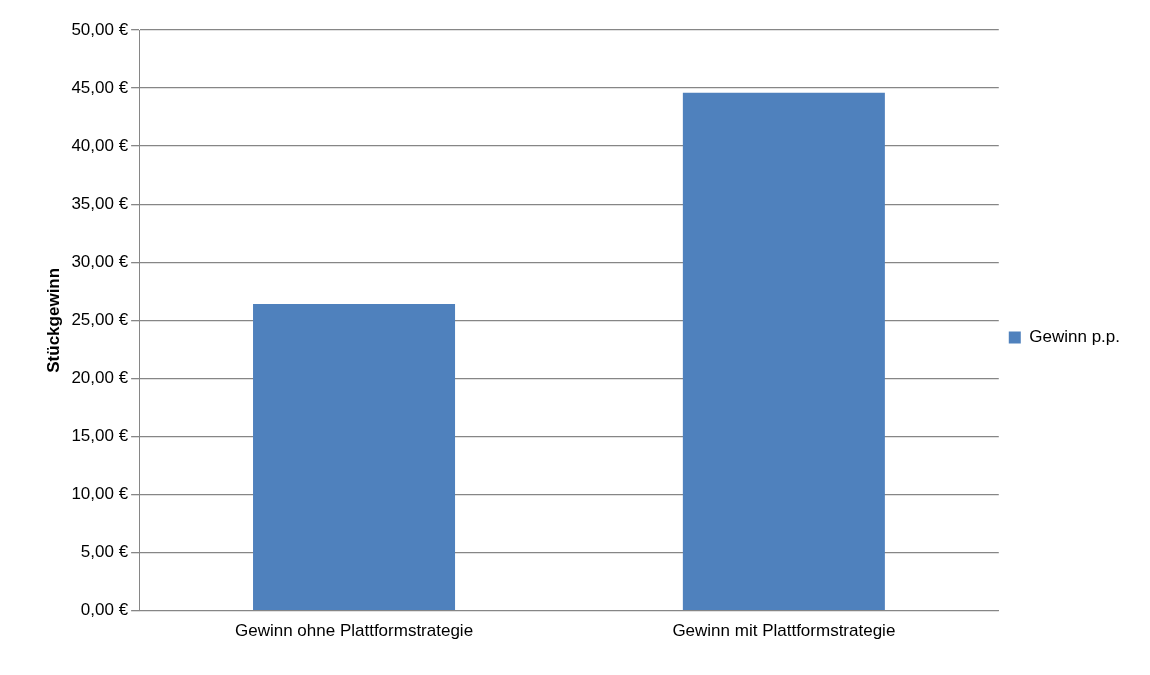  Describe the element at coordinates (100, 145) in the screenshot. I see `y-tick-label: 40,00 €` at that location.